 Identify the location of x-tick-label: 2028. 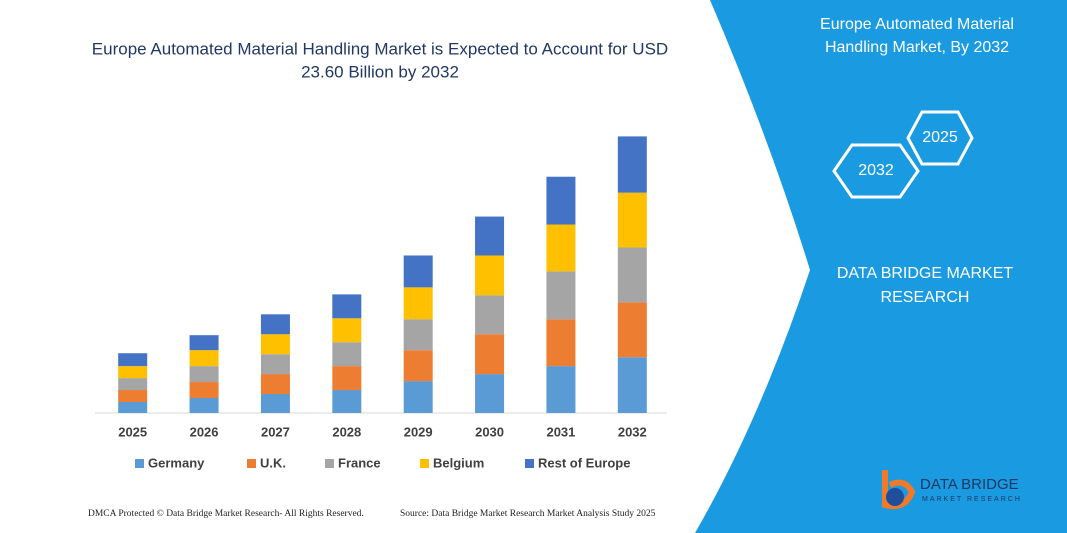
(346, 431).